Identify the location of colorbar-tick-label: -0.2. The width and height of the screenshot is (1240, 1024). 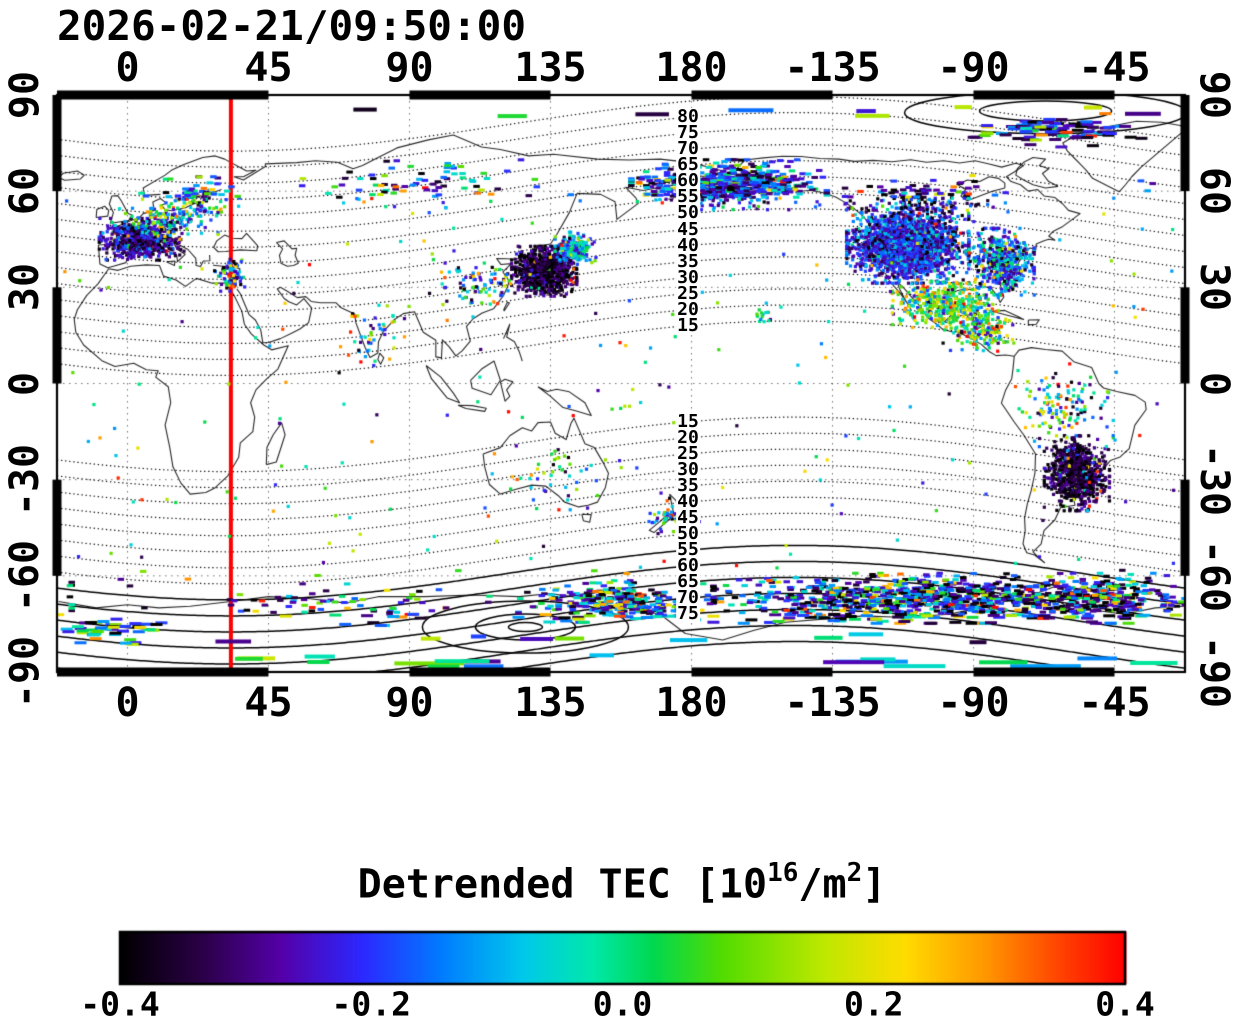
(371, 1004).